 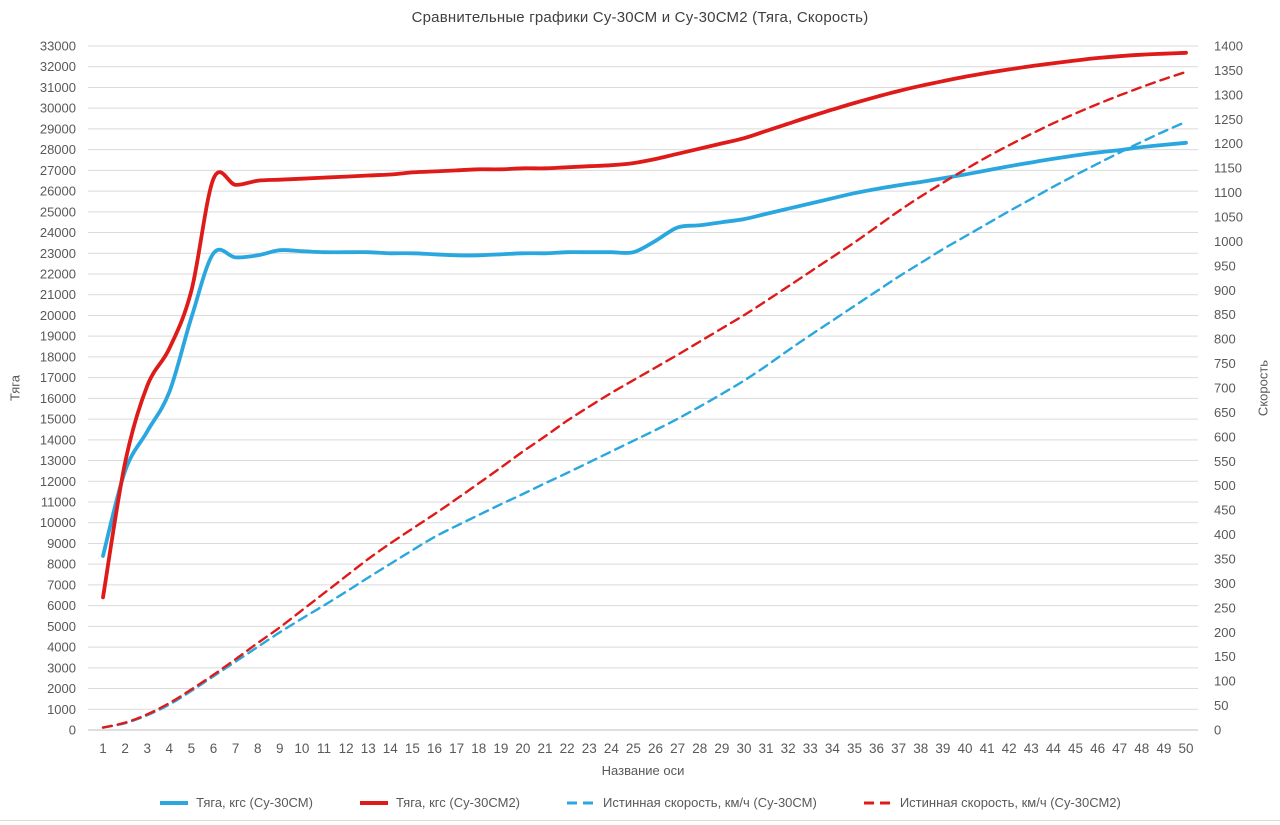 I want to click on x-tick-label: 38, so click(x=920, y=748).